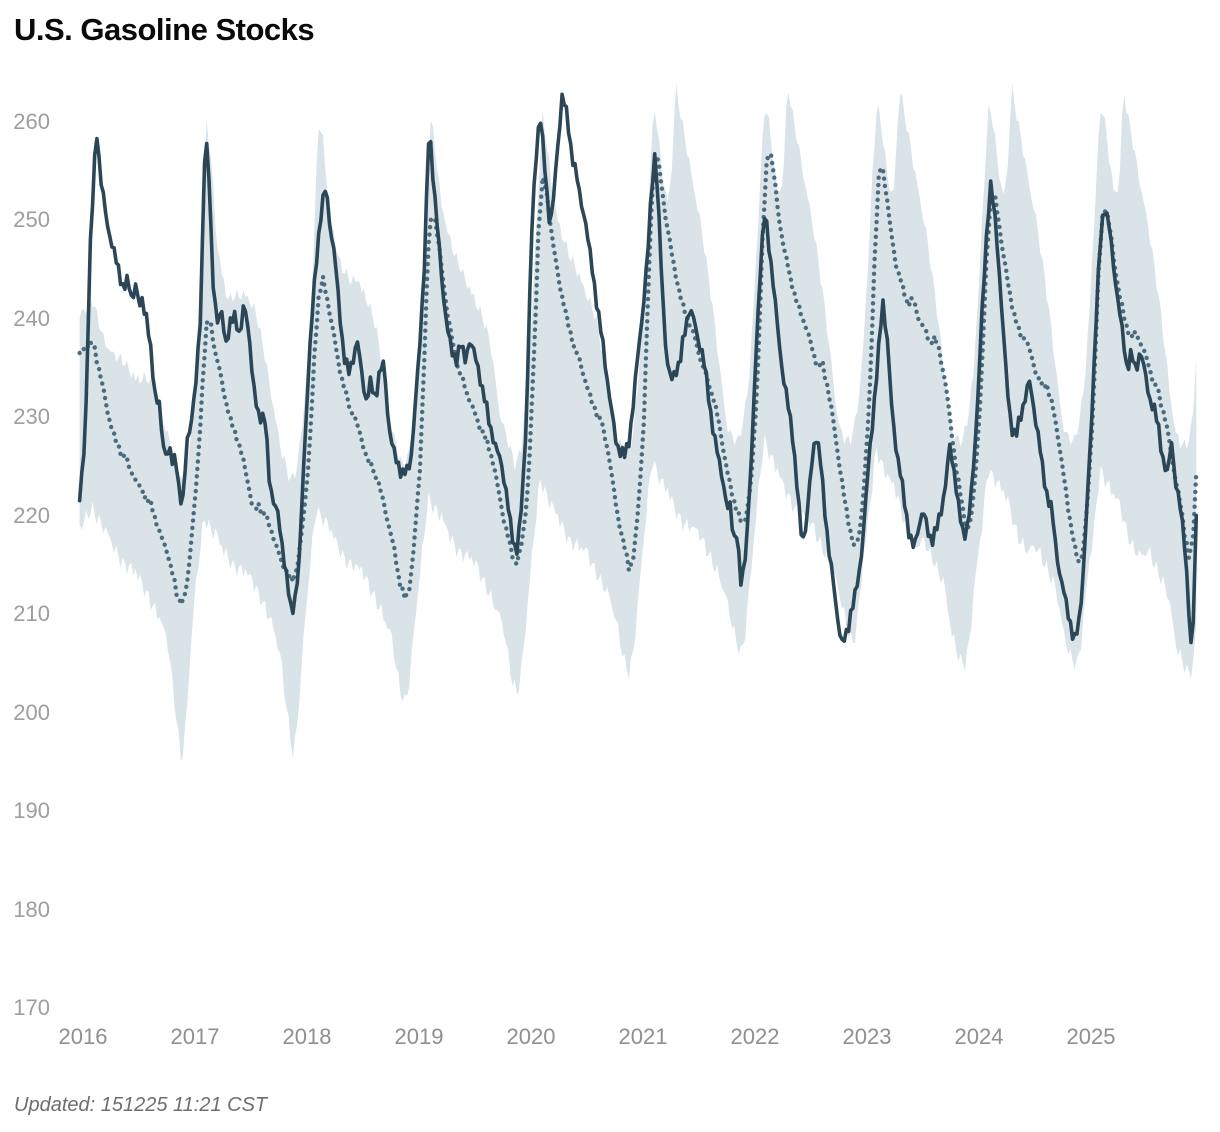  I want to click on x-tick-label: 2024, so click(979, 1036).